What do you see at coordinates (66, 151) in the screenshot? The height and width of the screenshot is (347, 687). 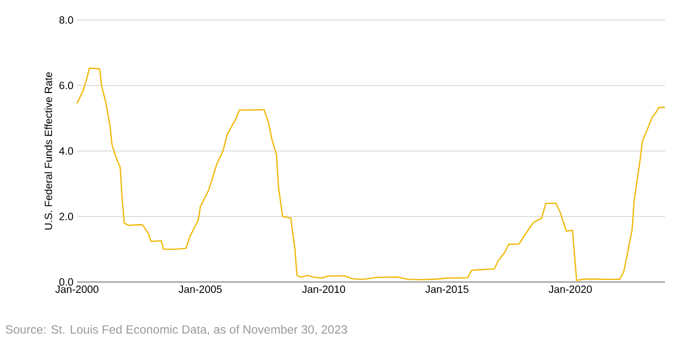 I see `y-tick-label: 4.0` at bounding box center [66, 151].